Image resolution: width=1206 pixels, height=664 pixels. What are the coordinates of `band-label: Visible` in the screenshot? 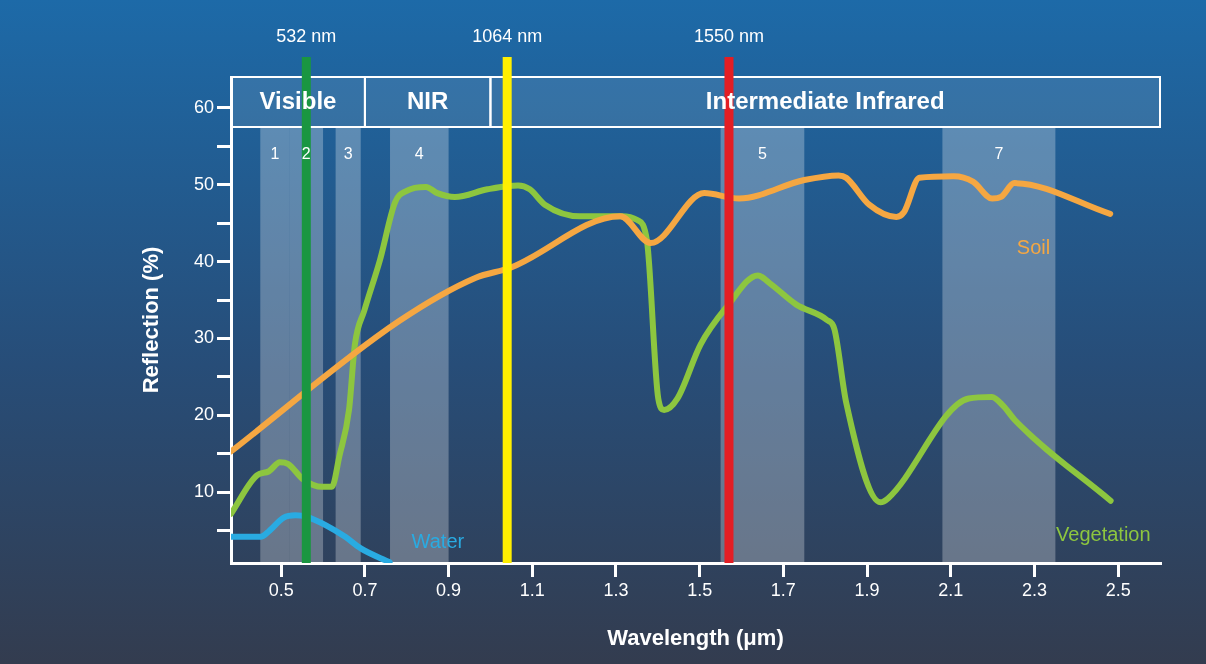 It's located at (298, 100).